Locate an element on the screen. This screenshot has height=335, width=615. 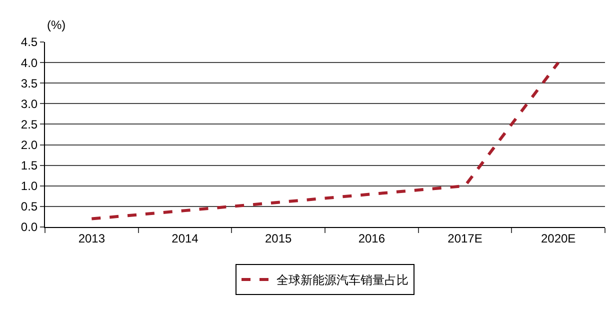
y-tick-label: 3.5 is located at coordinates (29, 83).